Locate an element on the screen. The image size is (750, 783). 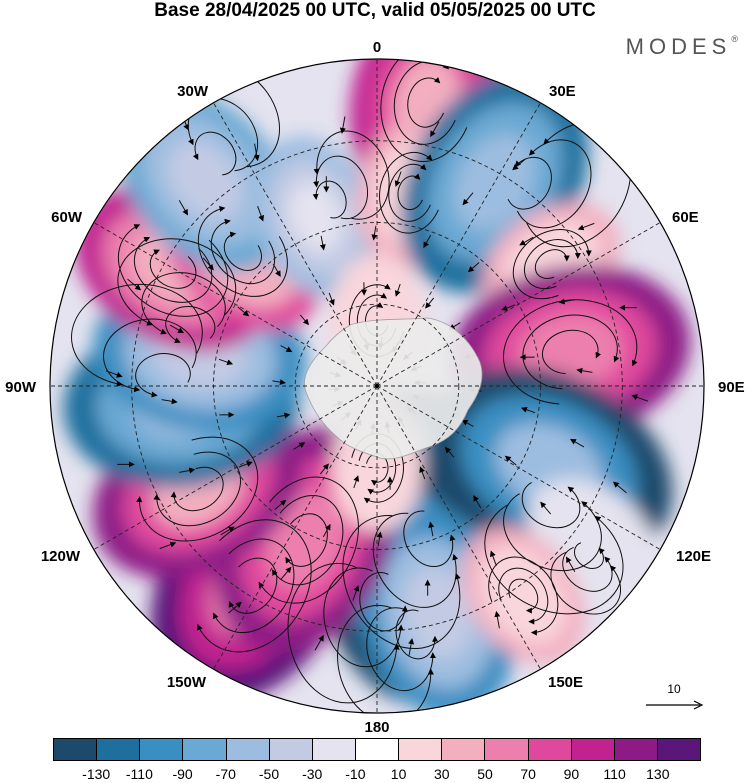
colorbar-tick-label: 10 is located at coordinates (398, 774).